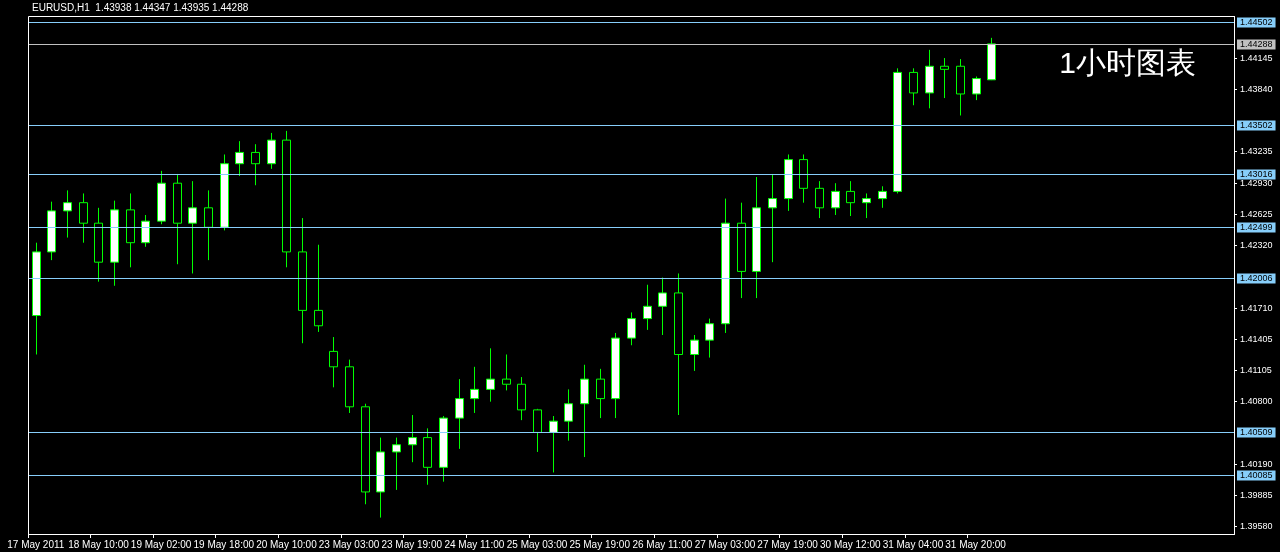 This screenshot has height=552, width=1280. Describe the element at coordinates (287, 544) in the screenshot. I see `x-tick-label: 20 May 10:00` at that location.